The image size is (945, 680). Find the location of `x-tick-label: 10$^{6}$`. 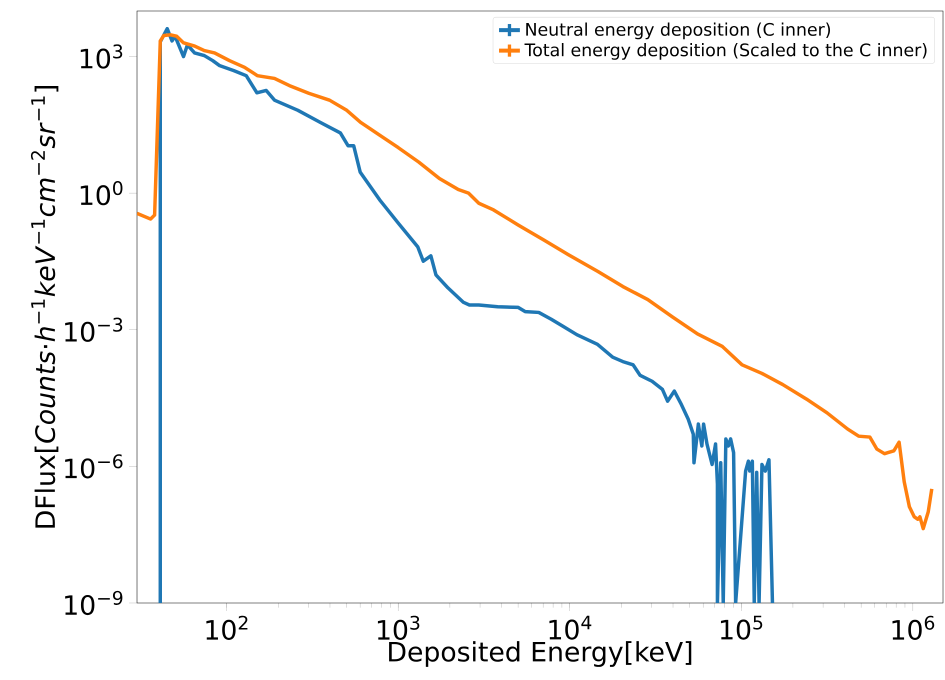

x-tick-label: 10$^{6}$ is located at coordinates (913, 628).